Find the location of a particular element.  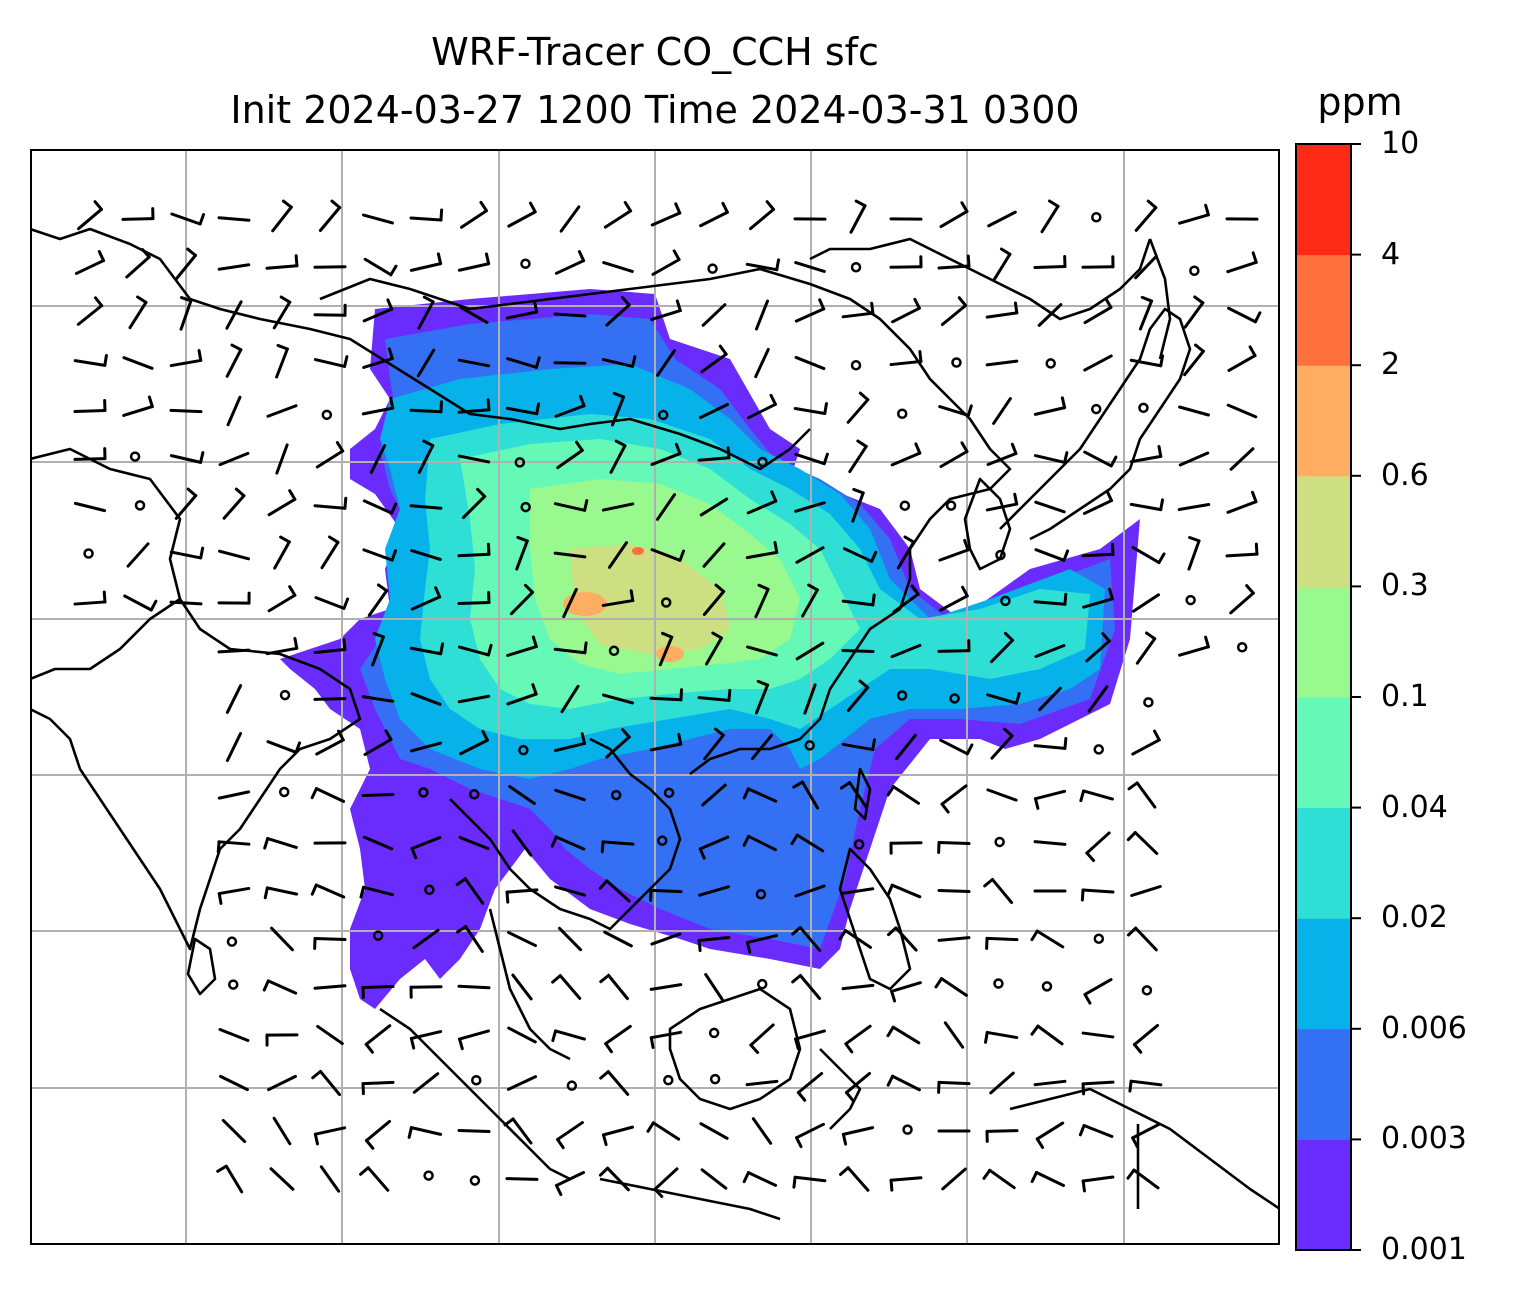

coast-korea is located at coordinates (987, 524).